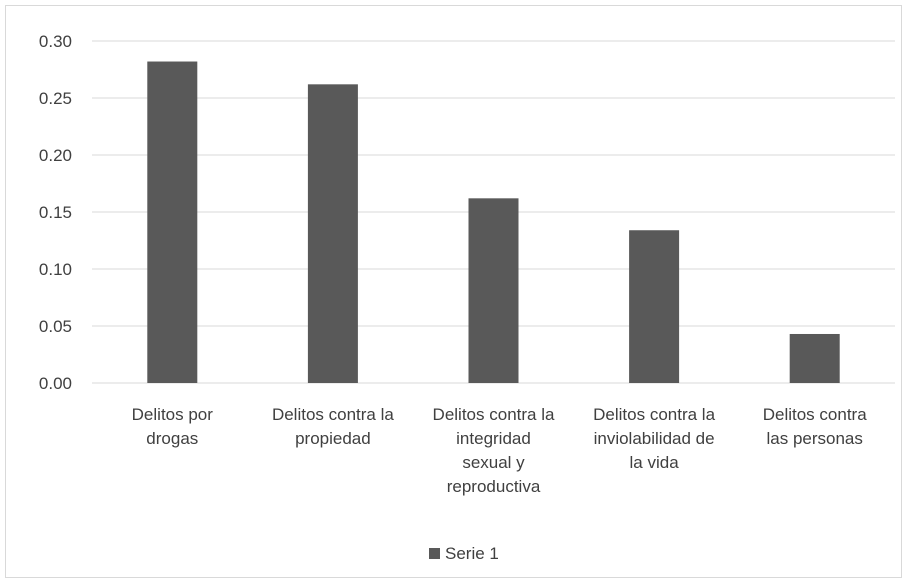  What do you see at coordinates (55, 155) in the screenshot?
I see `y-tick-label: 0.20` at bounding box center [55, 155].